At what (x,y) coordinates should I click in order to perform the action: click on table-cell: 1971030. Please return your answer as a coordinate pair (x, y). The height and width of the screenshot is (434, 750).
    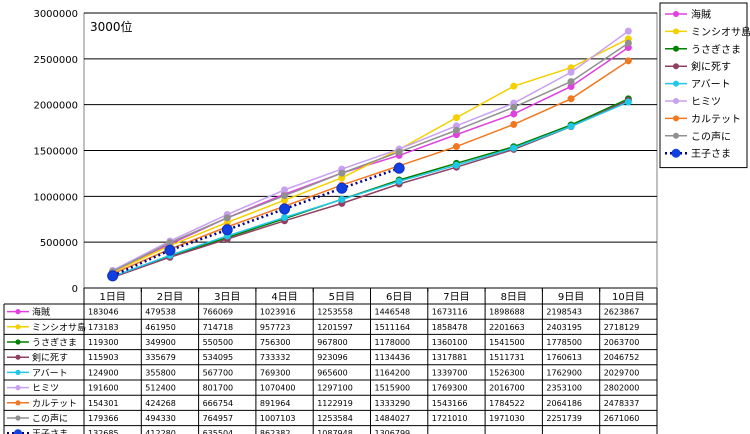
    Looking at the image, I should click on (507, 418).